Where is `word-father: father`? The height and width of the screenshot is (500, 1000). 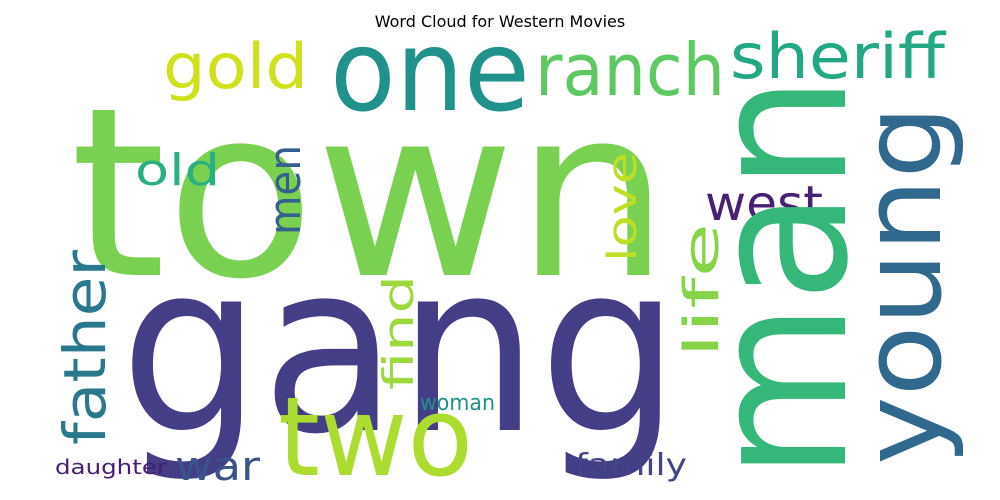
word-father: father is located at coordinates (85, 347).